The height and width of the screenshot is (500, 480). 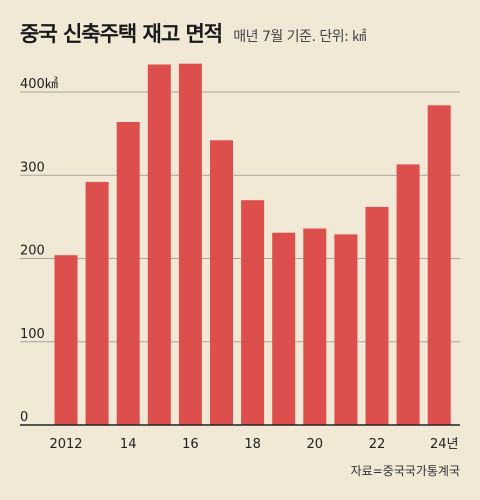 I want to click on bar-2016, so click(x=190, y=244).